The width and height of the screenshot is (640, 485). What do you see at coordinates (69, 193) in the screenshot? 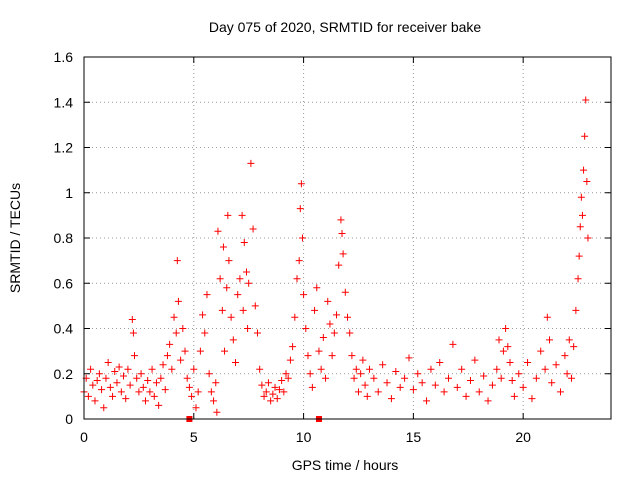
I see `y-tick-label: 1` at bounding box center [69, 193].